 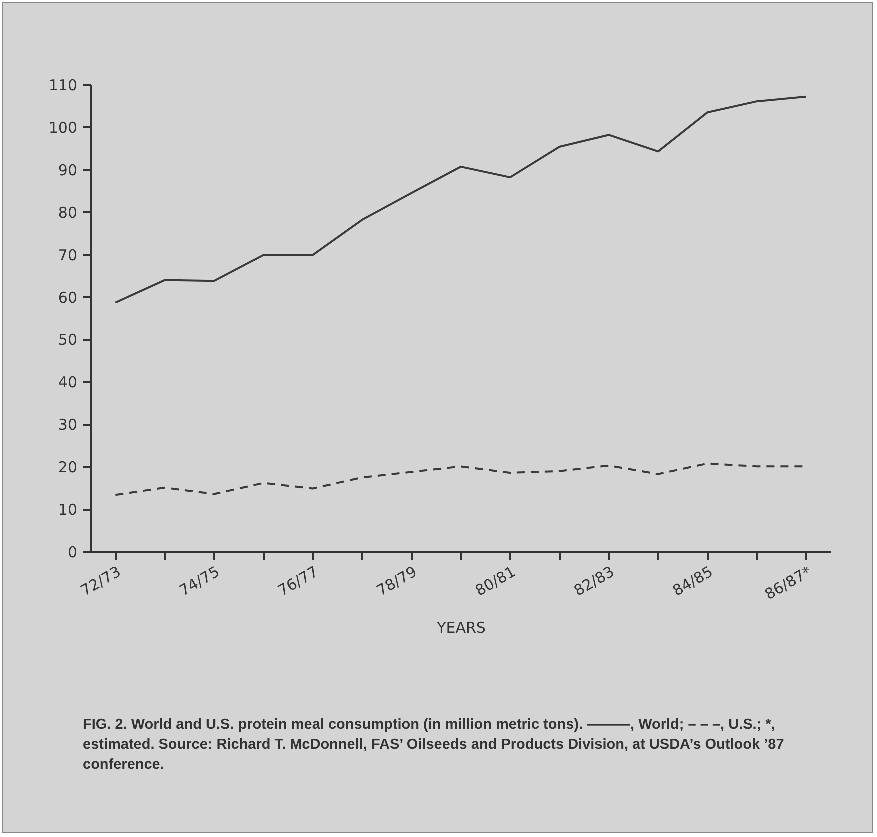 I want to click on y-tick-label: 30, so click(x=68, y=425).